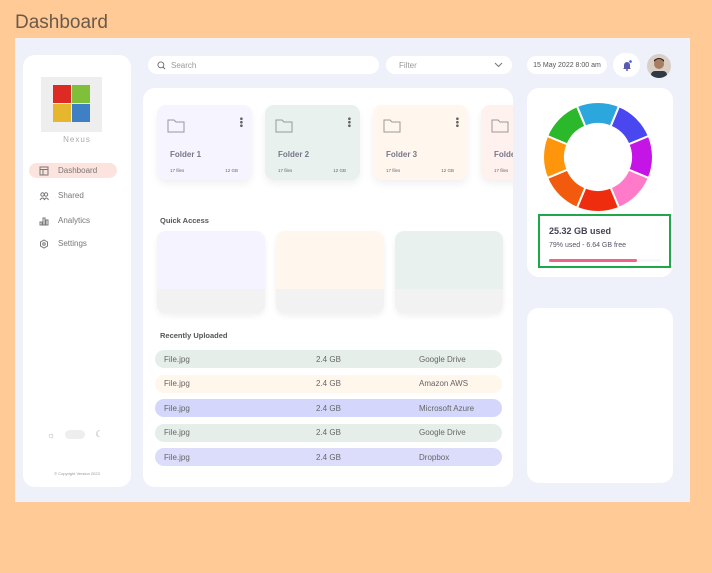 The height and width of the screenshot is (573, 712). Describe the element at coordinates (204, 142) in the screenshot. I see `folder-card: ••• Folder 1 17 files 12 GB` at that location.